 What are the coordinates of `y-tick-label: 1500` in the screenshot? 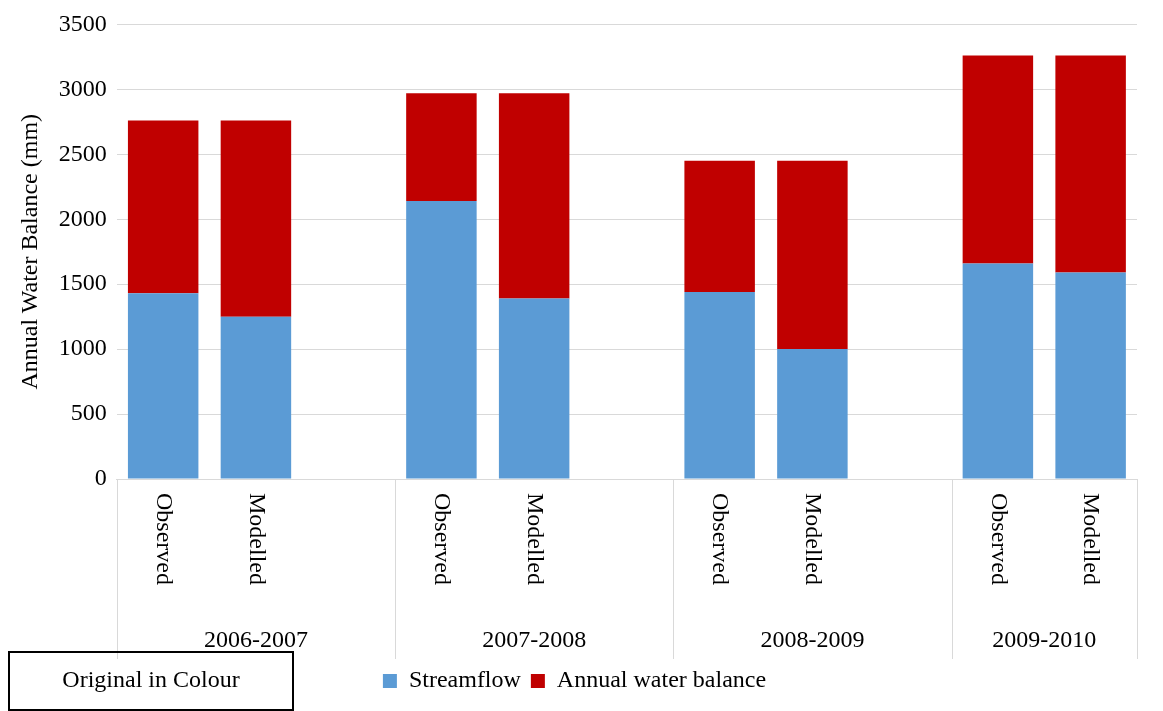 It's located at (82, 282).